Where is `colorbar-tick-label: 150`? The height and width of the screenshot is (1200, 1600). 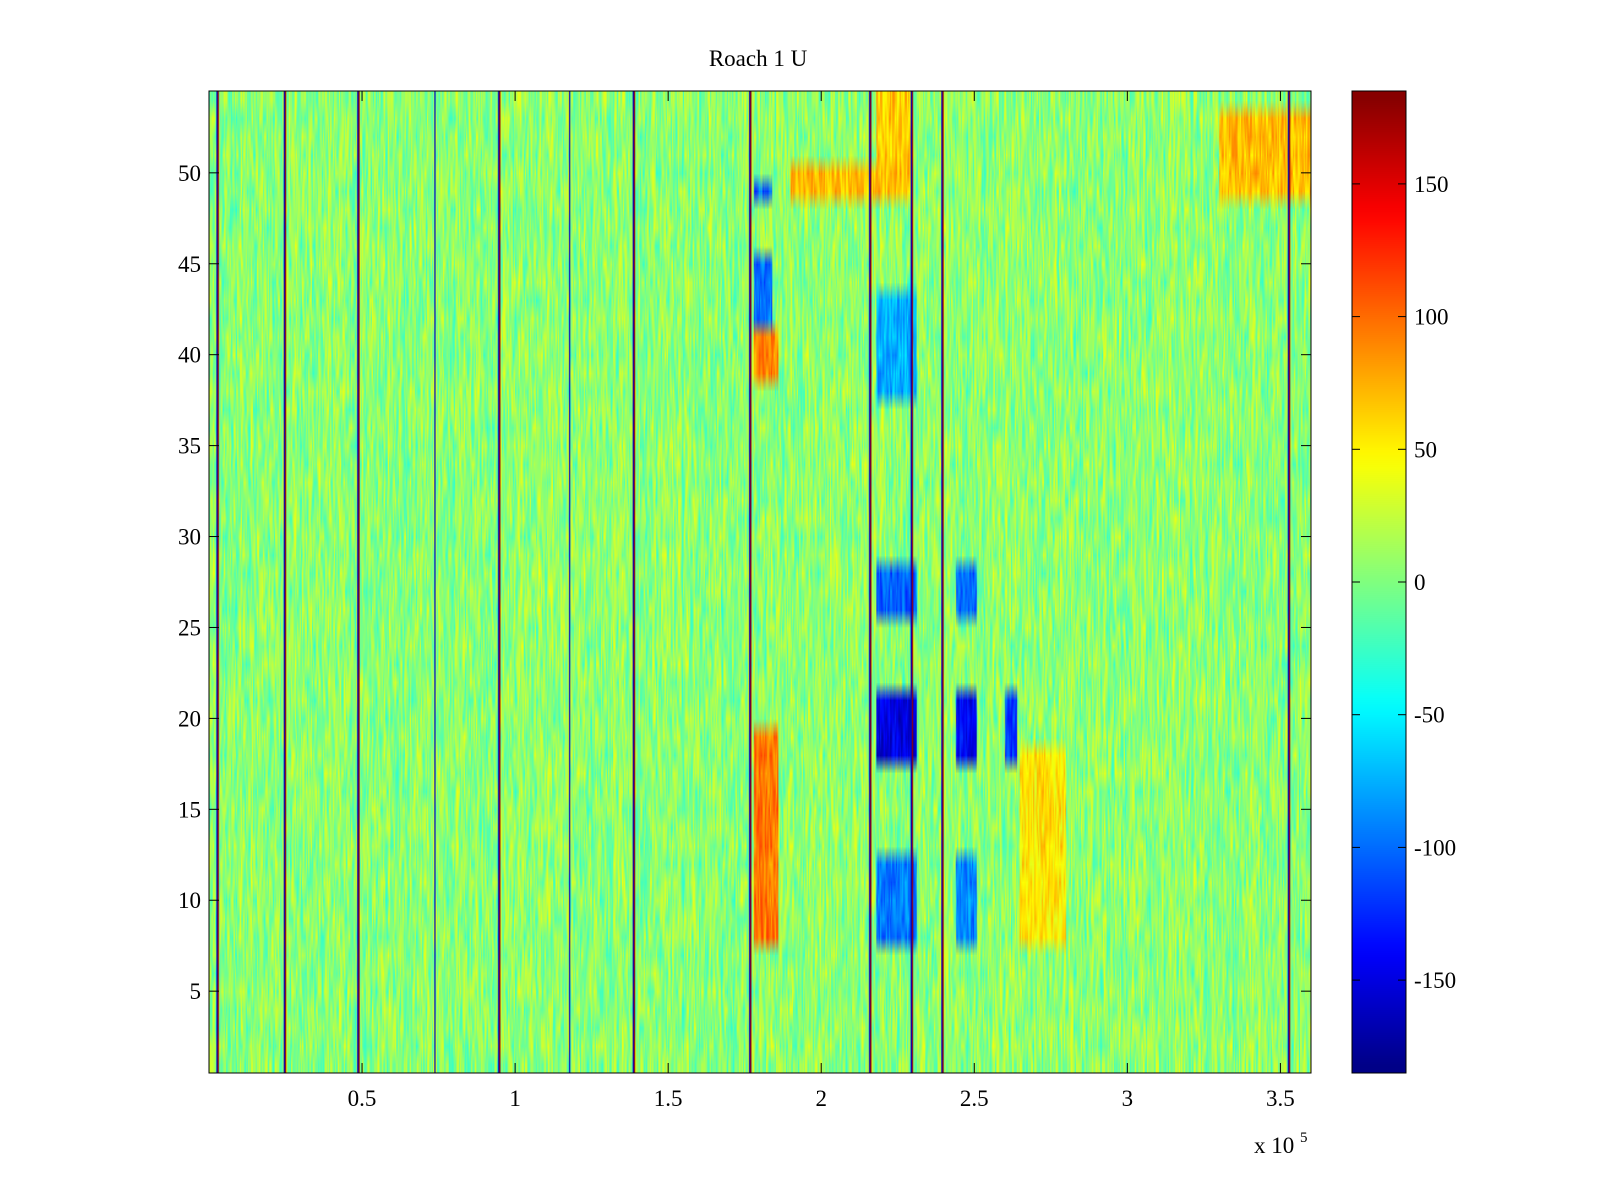
colorbar-tick-label: 150 is located at coordinates (1431, 184).